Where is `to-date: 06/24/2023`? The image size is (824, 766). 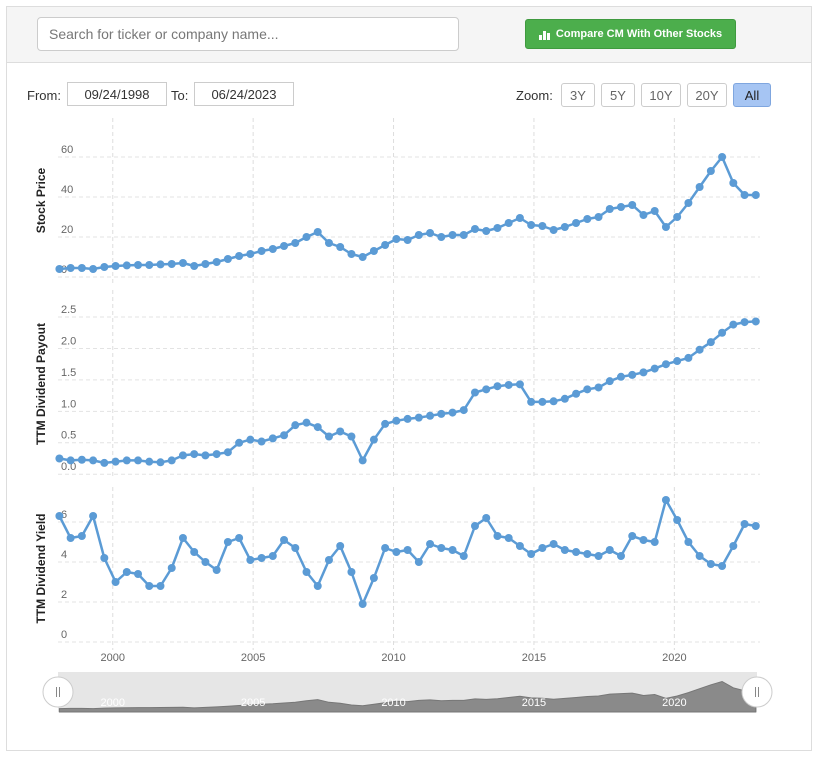
to-date: 06/24/2023 is located at coordinates (244, 94).